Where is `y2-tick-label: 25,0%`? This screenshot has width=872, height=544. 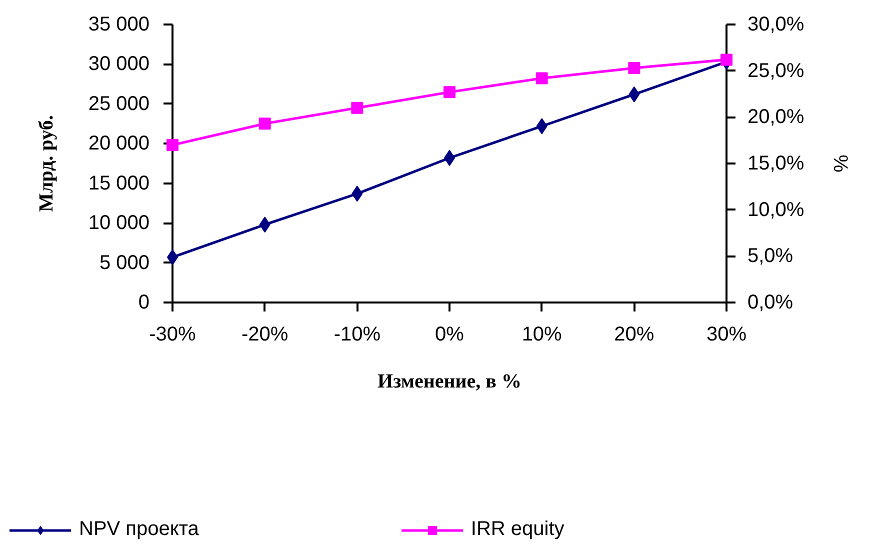
y2-tick-label: 25,0% is located at coordinates (776, 71).